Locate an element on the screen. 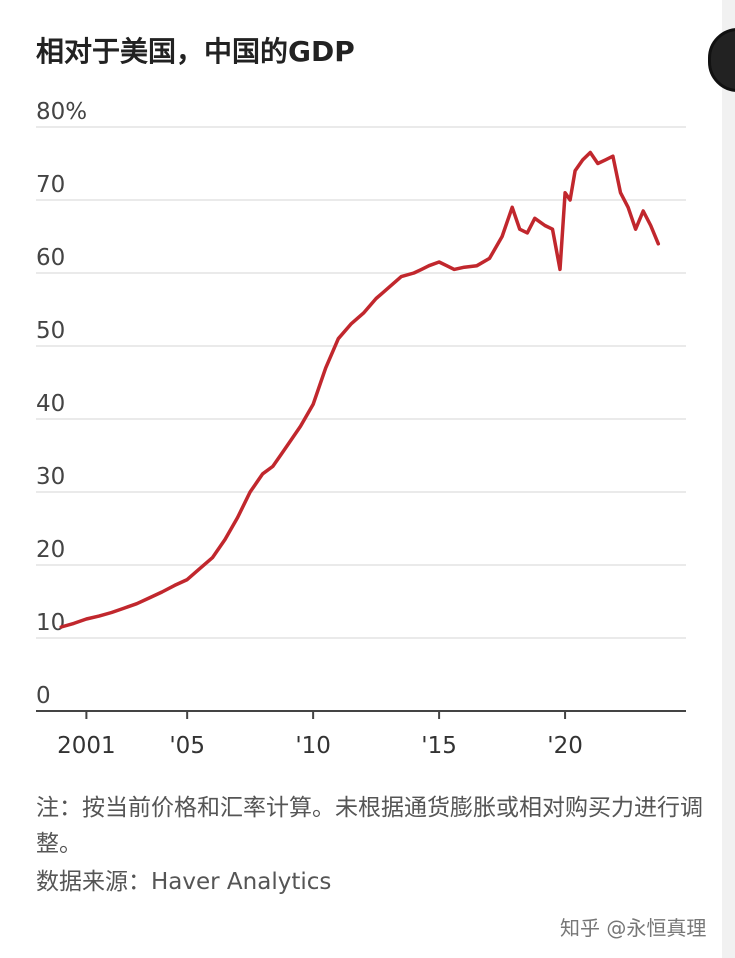  x-tick-label: '05 is located at coordinates (187, 746).